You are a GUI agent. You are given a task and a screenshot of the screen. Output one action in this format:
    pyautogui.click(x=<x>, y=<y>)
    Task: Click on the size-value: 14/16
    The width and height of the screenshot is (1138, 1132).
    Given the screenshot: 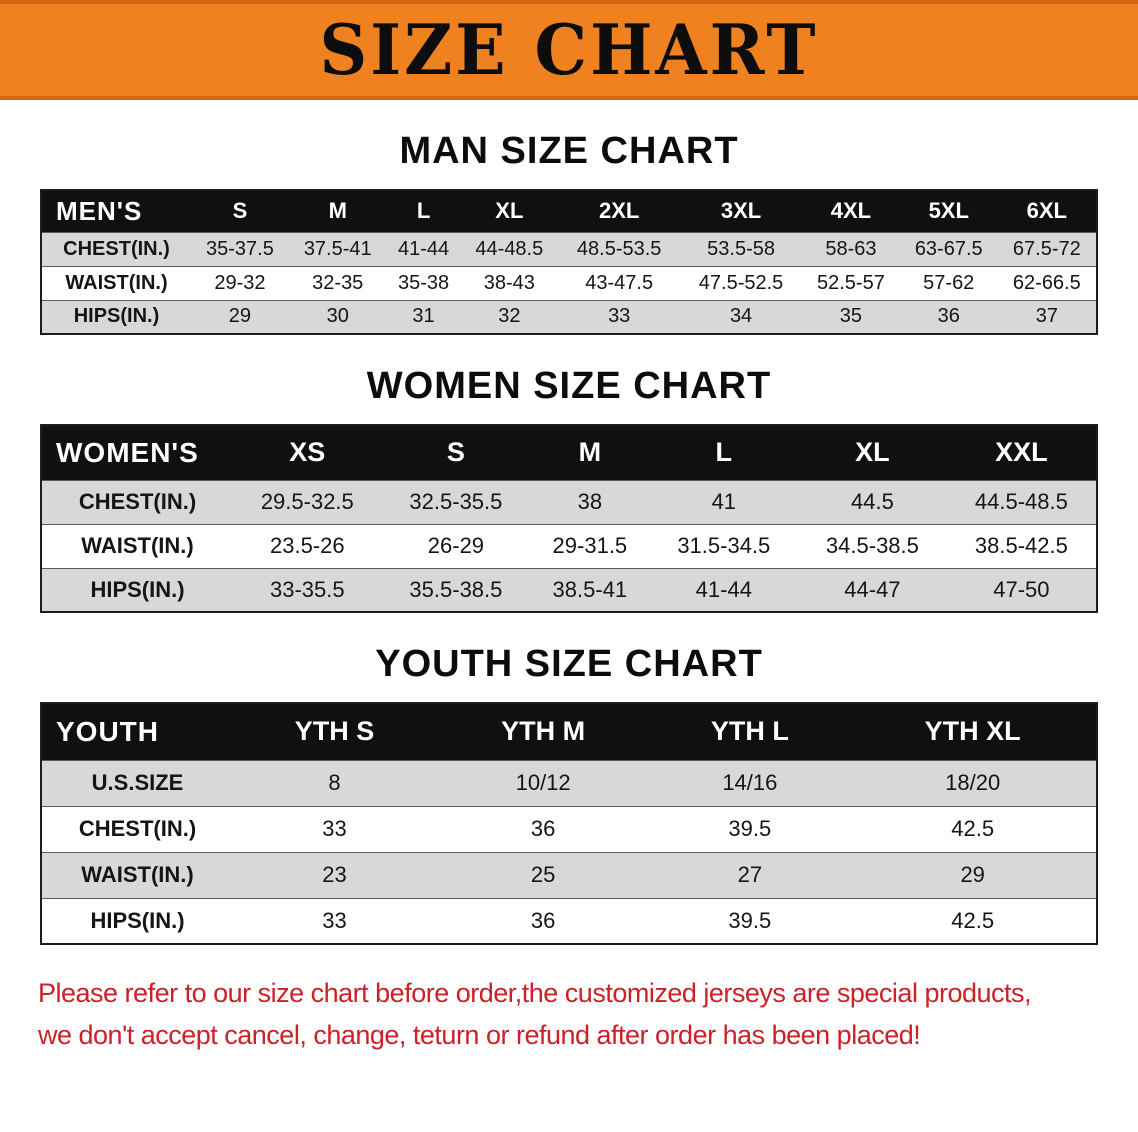 What is the action you would take?
    pyautogui.click(x=750, y=782)
    